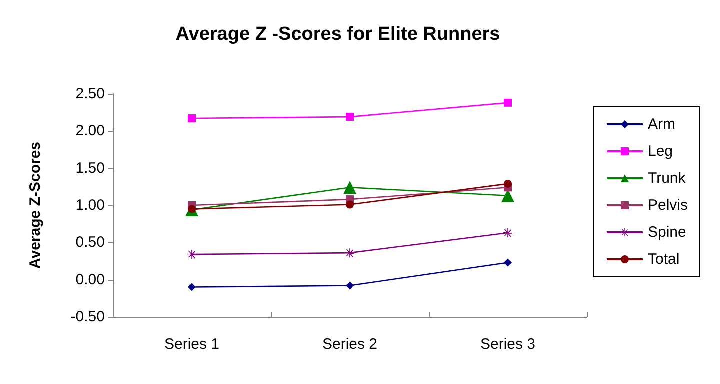 This screenshot has height=384, width=720. What do you see at coordinates (192, 344) in the screenshot?
I see `x-tick-label: Series 1` at bounding box center [192, 344].